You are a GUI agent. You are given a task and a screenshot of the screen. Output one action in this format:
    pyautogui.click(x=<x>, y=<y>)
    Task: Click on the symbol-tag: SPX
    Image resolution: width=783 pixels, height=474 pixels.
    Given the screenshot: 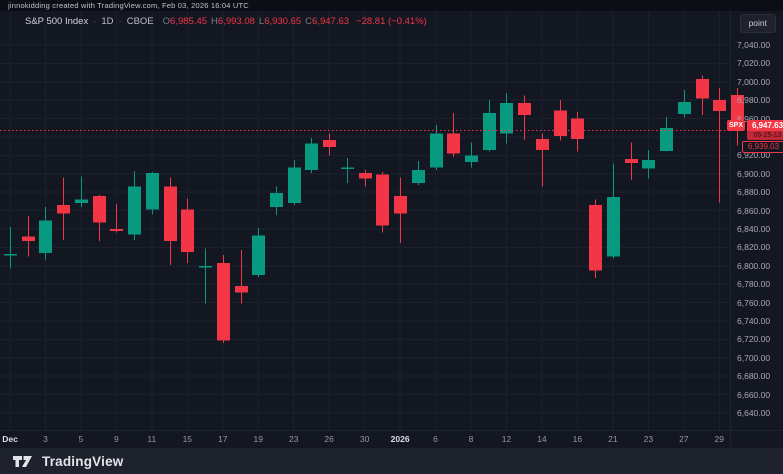 What is the action you would take?
    pyautogui.click(x=736, y=125)
    